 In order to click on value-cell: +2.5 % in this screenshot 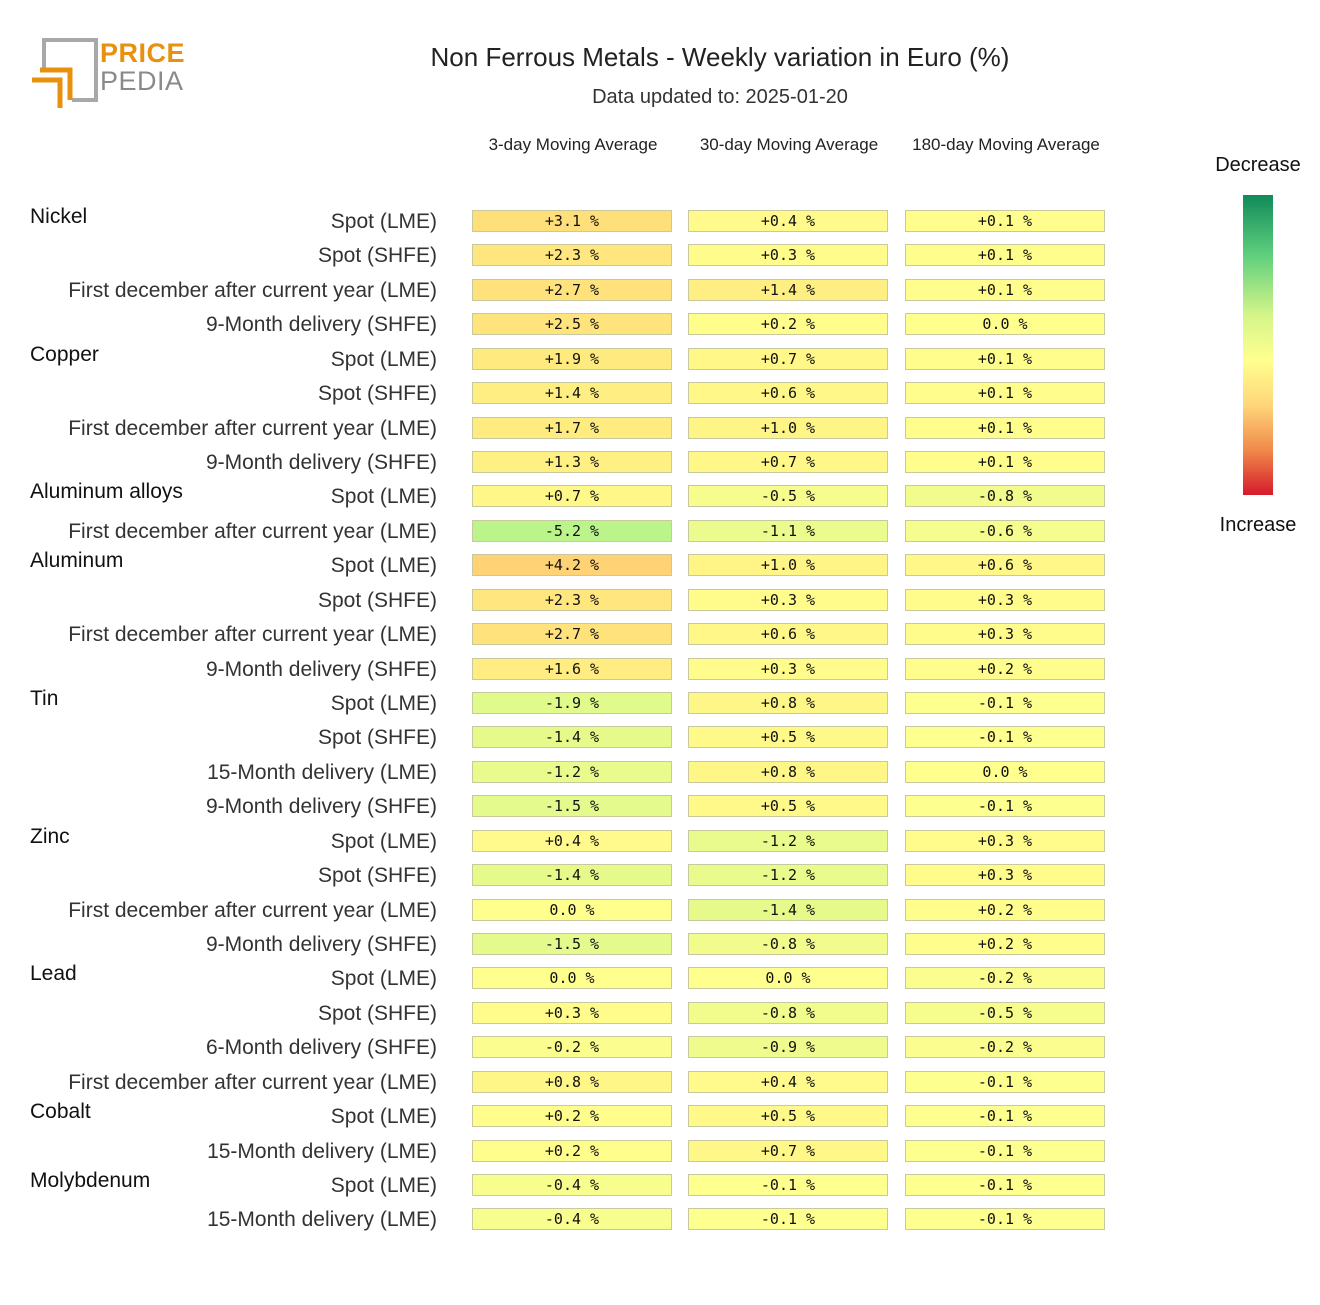, I will do `click(572, 324)`.